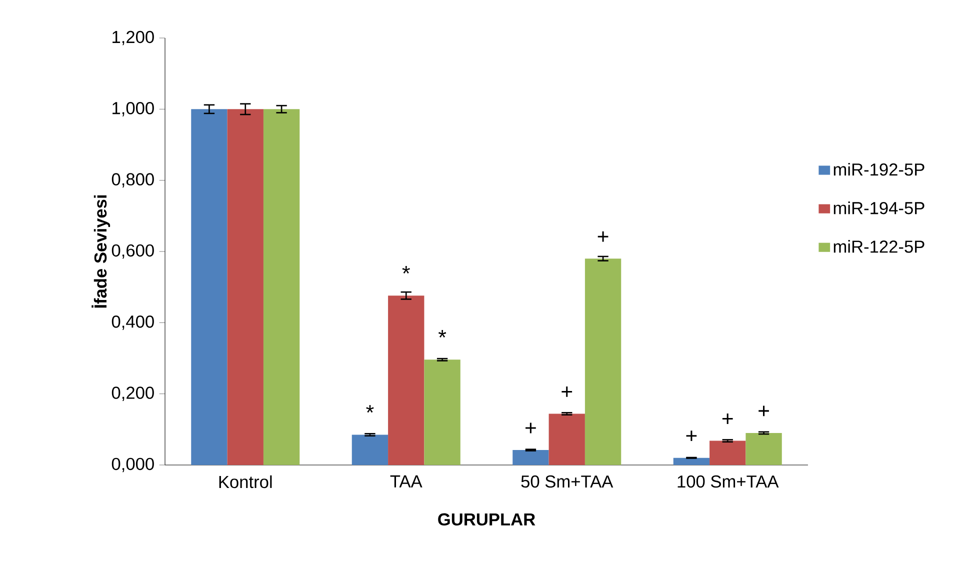 The image size is (958, 582). I want to click on legend-label: miR-194-5P, so click(879, 208).